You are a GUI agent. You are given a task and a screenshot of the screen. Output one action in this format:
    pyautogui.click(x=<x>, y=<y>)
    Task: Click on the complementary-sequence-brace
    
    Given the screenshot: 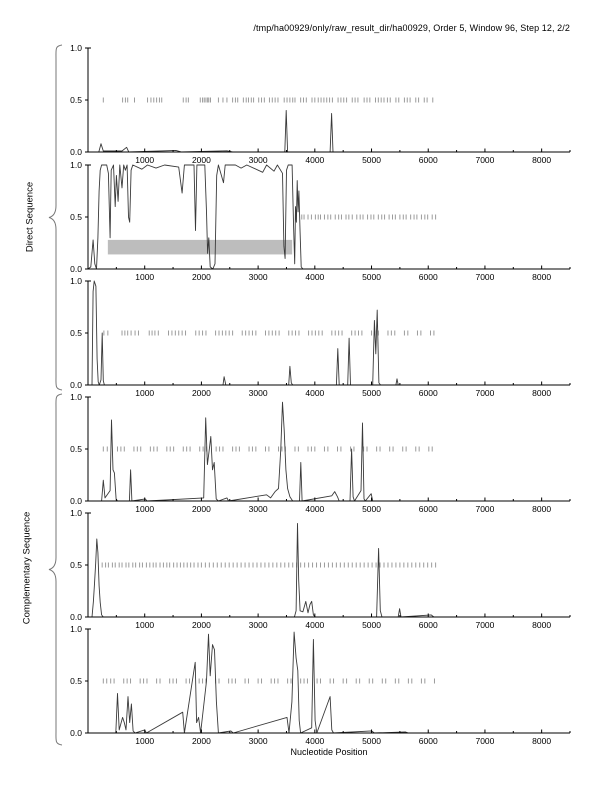 What is the action you would take?
    pyautogui.click(x=55, y=569)
    